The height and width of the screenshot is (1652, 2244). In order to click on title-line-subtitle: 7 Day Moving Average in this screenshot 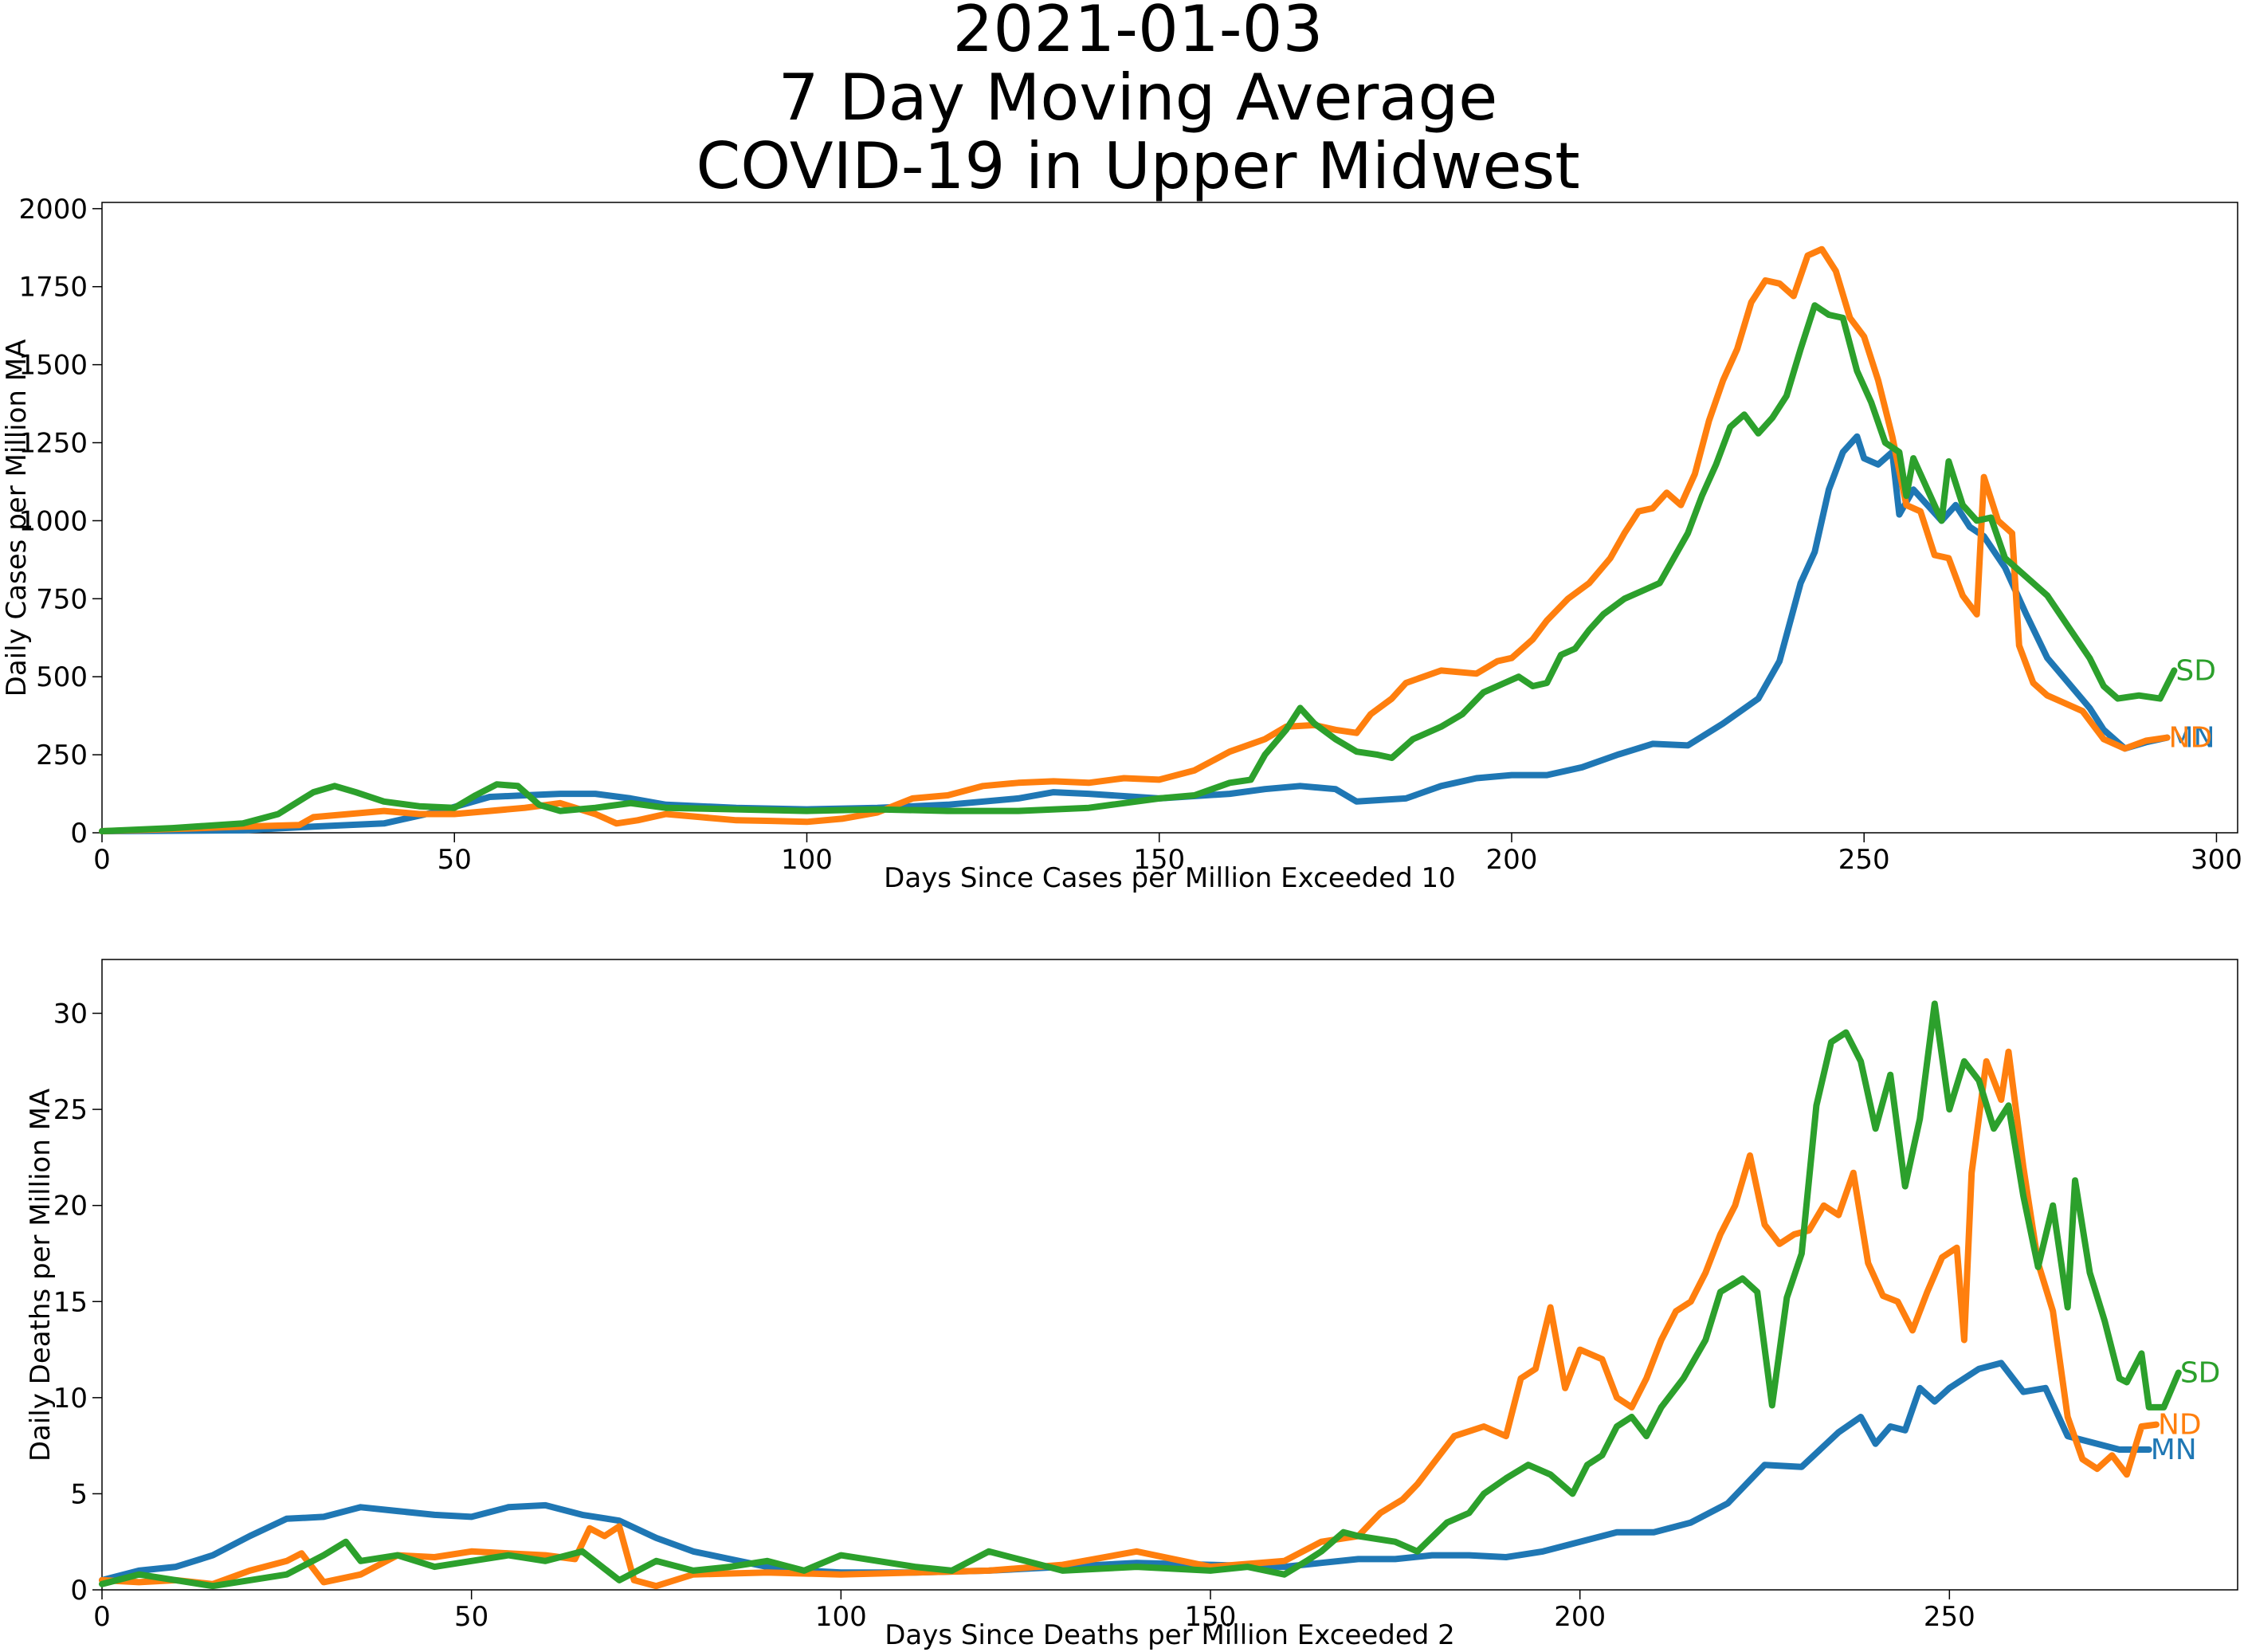, I will do `click(1138, 98)`.